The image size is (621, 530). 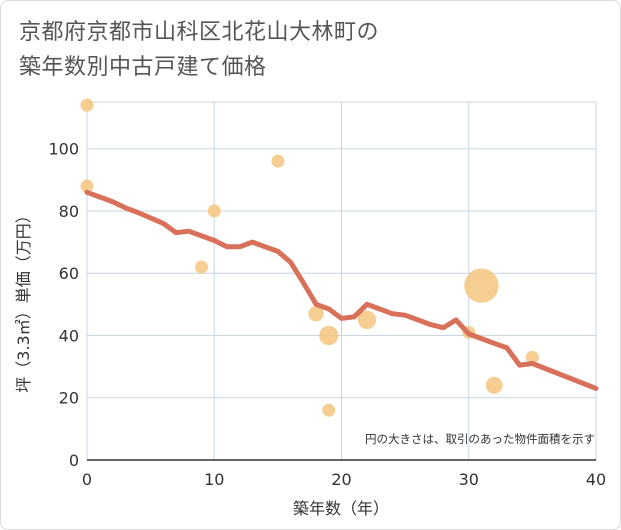 What do you see at coordinates (469, 479) in the screenshot?
I see `x-tick-label: 30` at bounding box center [469, 479].